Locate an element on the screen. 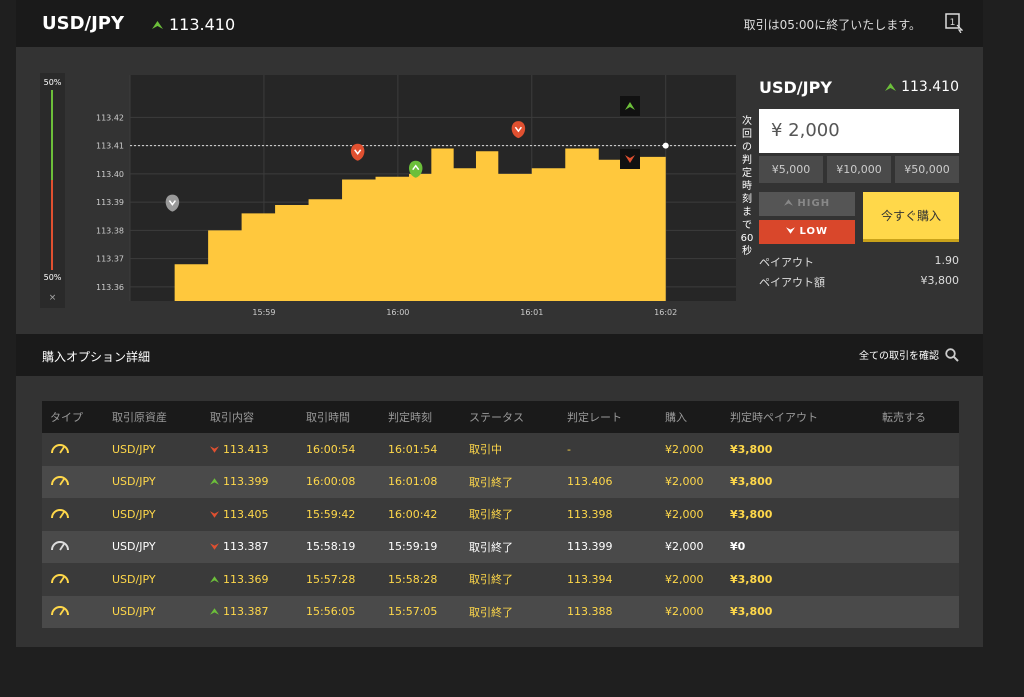 This screenshot has width=1024, height=697. row-judge-time: 16:01:54 is located at coordinates (413, 449).